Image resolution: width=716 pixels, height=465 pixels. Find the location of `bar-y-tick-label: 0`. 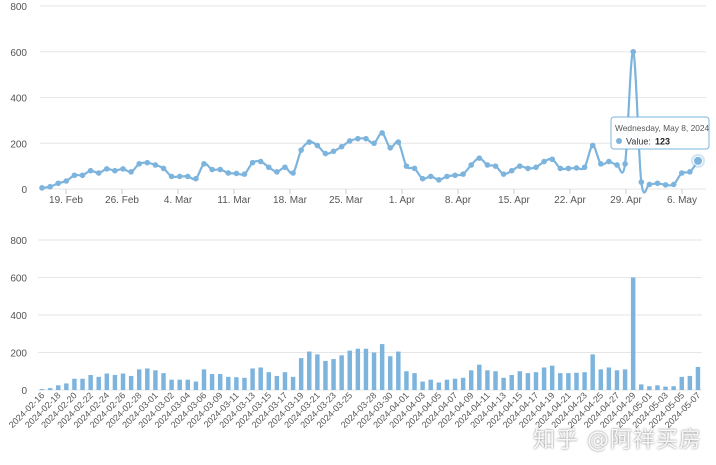

bar-y-tick-label: 0 is located at coordinates (24, 391).